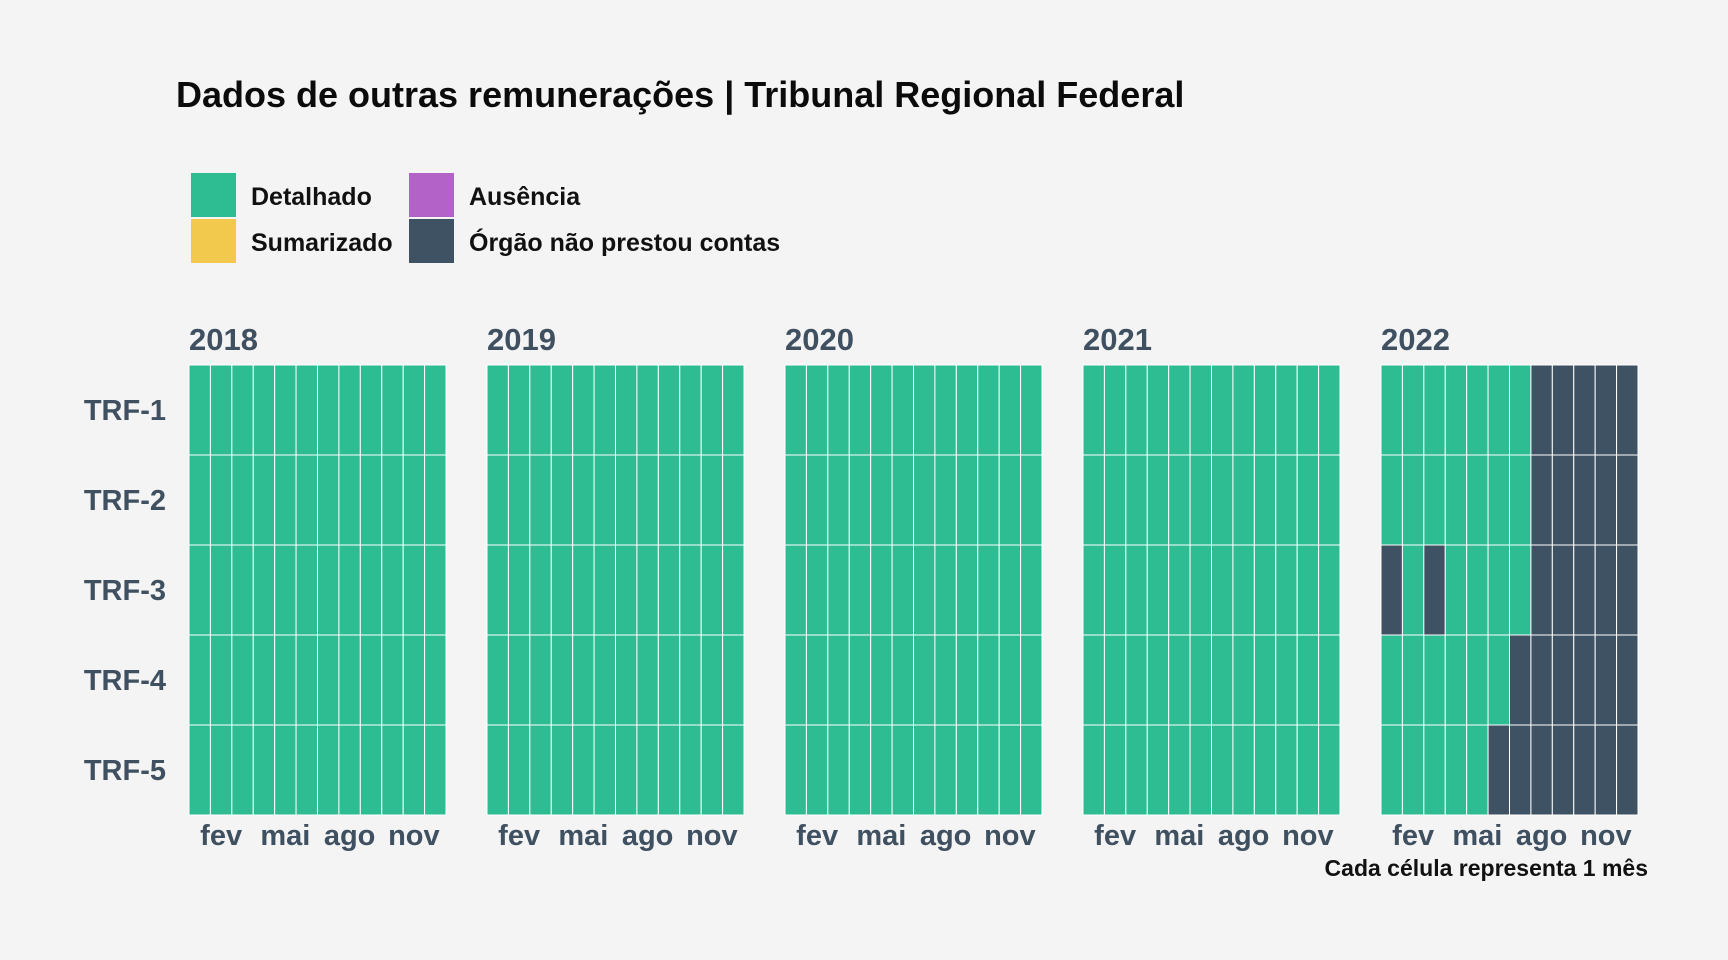  What do you see at coordinates (1413, 836) in the screenshot?
I see `x-tick-label: fev` at bounding box center [1413, 836].